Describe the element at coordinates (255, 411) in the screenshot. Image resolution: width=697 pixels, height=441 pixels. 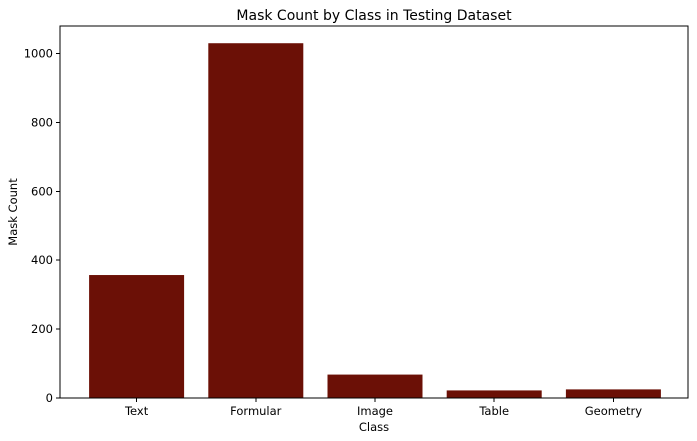
I see `x-tick-label: Formular` at that location.